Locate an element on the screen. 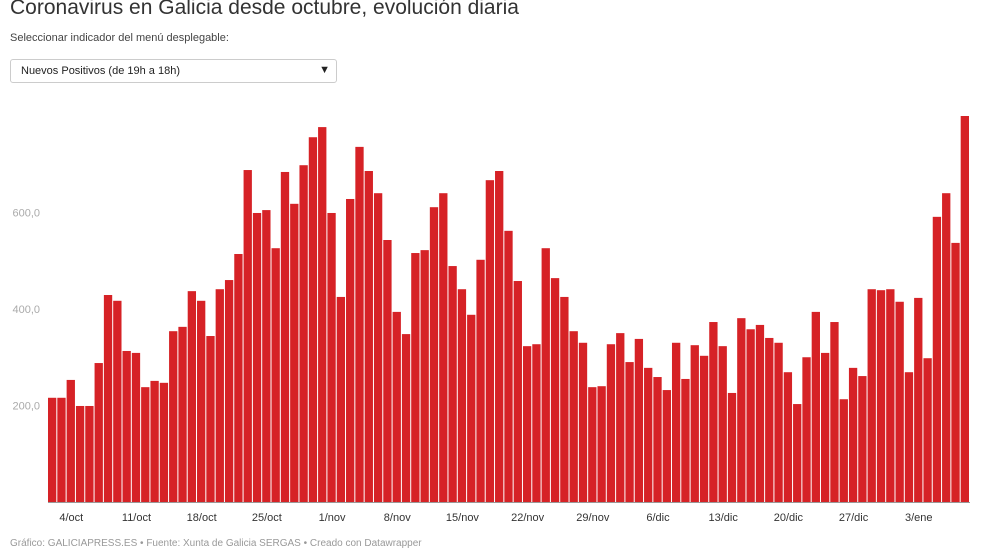 This screenshot has width=981, height=560. dropdown-selected-value: Nuevos Positivos (de 19h a 18h) is located at coordinates (100, 71).